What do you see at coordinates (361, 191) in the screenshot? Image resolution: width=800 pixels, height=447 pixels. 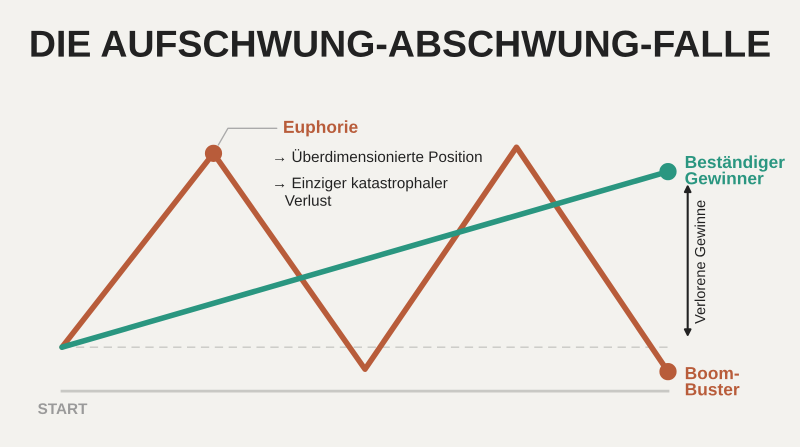 I see `annotation: → Einziger katastrophaler Verlust` at bounding box center [361, 191].